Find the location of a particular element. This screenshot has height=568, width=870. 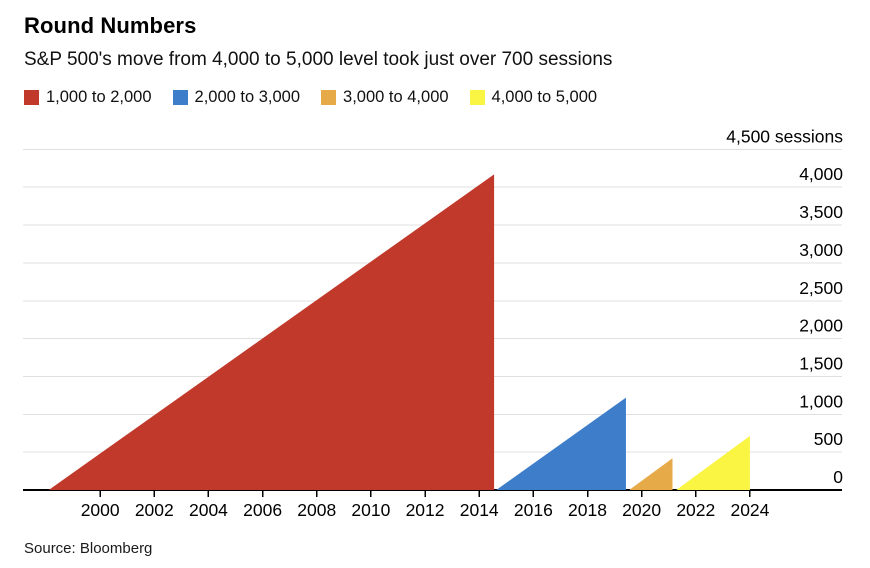

x-tick-label: 2000 is located at coordinates (100, 510).